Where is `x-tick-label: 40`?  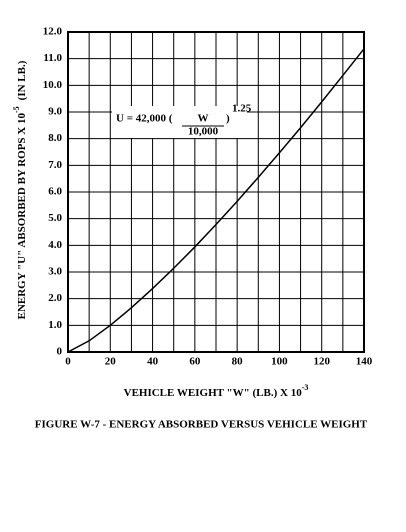
x-tick-label: 40 is located at coordinates (153, 362).